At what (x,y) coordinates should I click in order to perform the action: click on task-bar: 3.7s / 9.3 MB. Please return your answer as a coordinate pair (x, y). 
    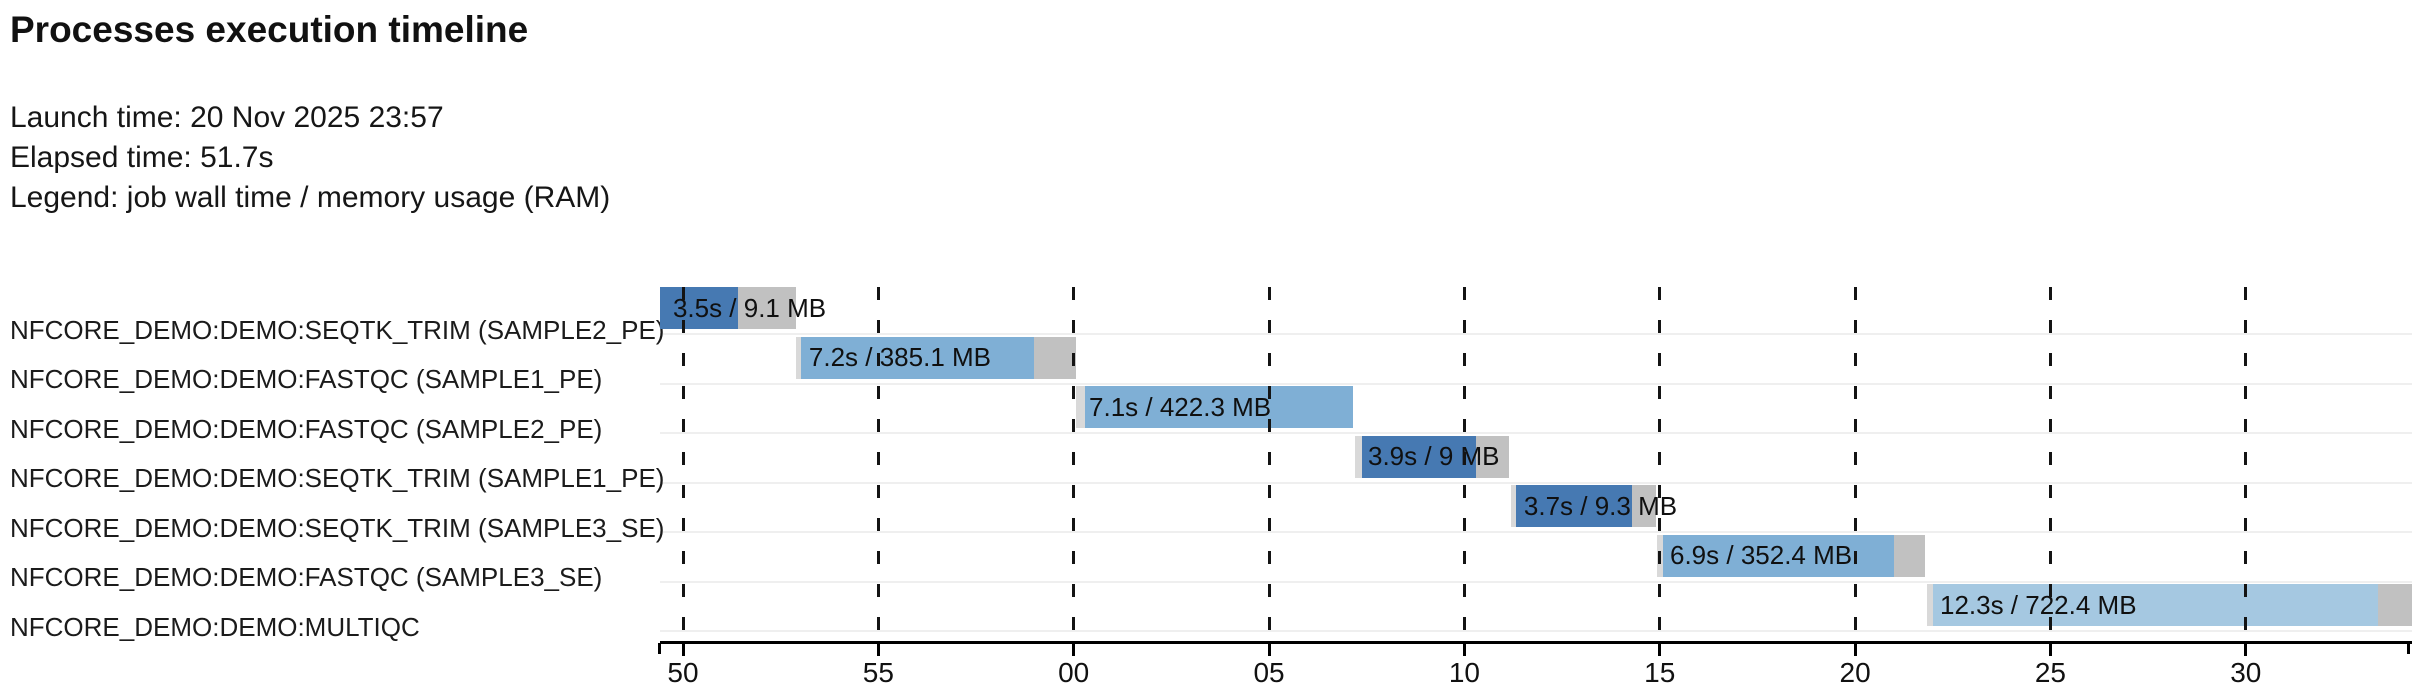
    Looking at the image, I should click on (1593, 506).